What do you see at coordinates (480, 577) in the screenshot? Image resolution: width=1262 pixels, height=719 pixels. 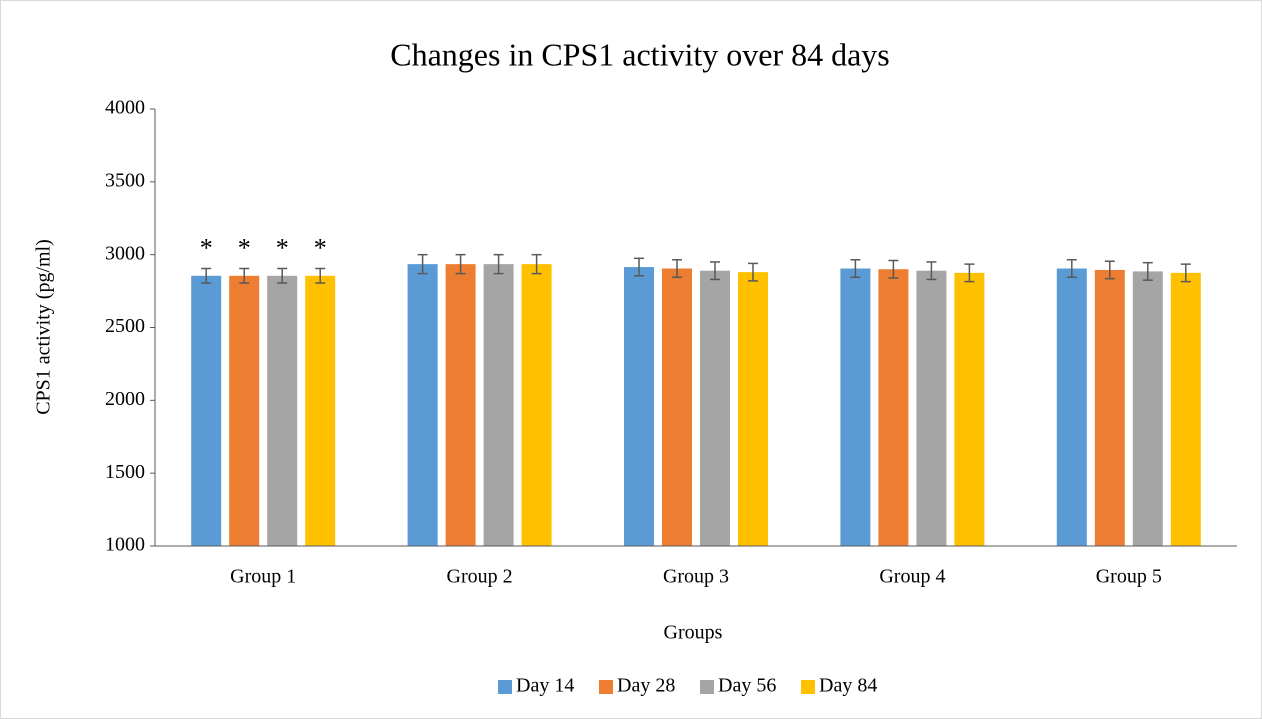 I see `x-tick-label: Group 2` at bounding box center [480, 577].